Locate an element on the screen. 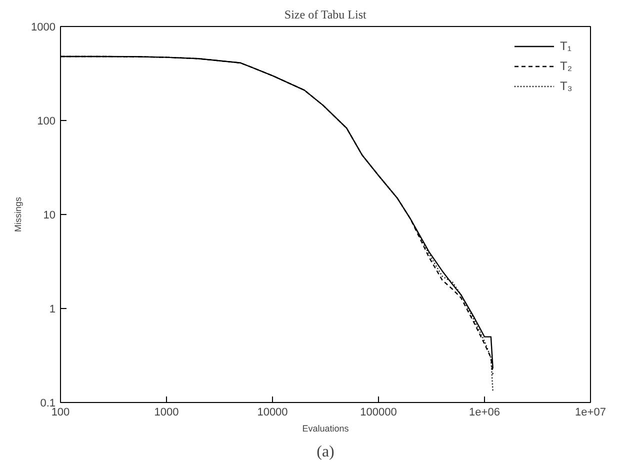 This screenshot has height=467, width=622. y-tick-label: 1000 is located at coordinates (43, 28).